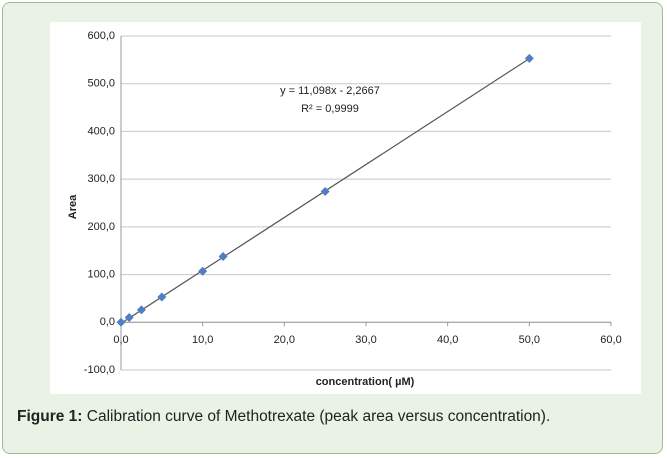 This screenshot has width=667, height=458. I want to click on x-tick-label: 20,0, so click(284, 340).